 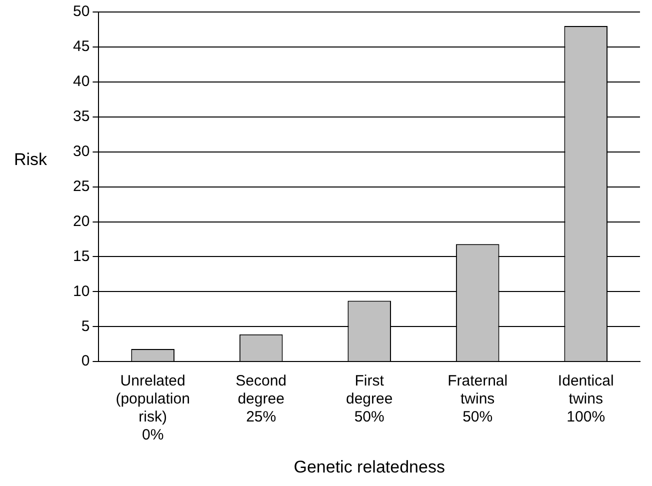 What do you see at coordinates (81, 11) in the screenshot?
I see `y-tick-label: 50` at bounding box center [81, 11].